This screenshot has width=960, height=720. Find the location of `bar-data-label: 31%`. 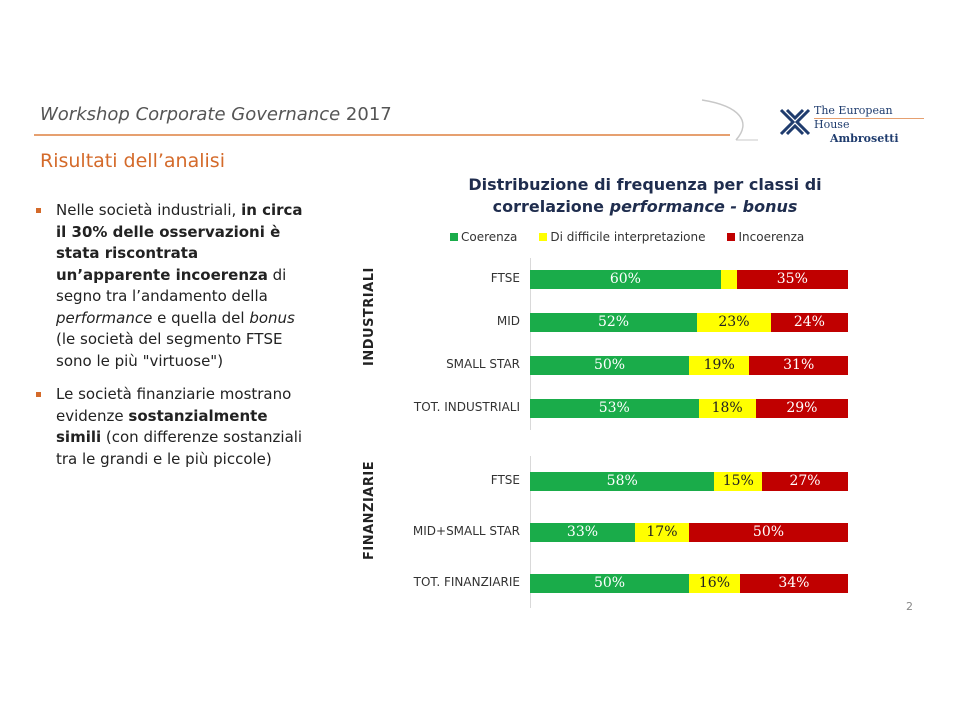

bar-data-label: 31% is located at coordinates (799, 365).